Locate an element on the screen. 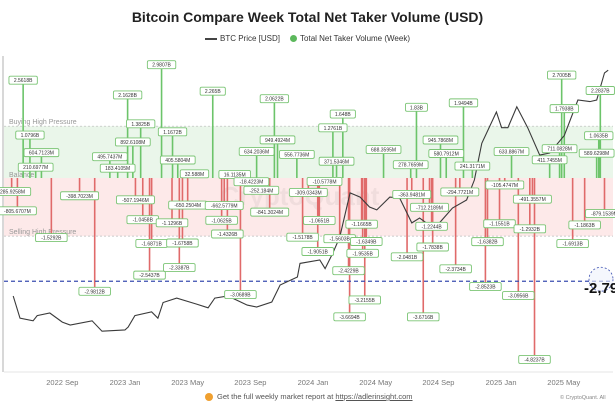 The width and height of the screenshot is (615, 410). data-label: -1.9535B is located at coordinates (362, 253).